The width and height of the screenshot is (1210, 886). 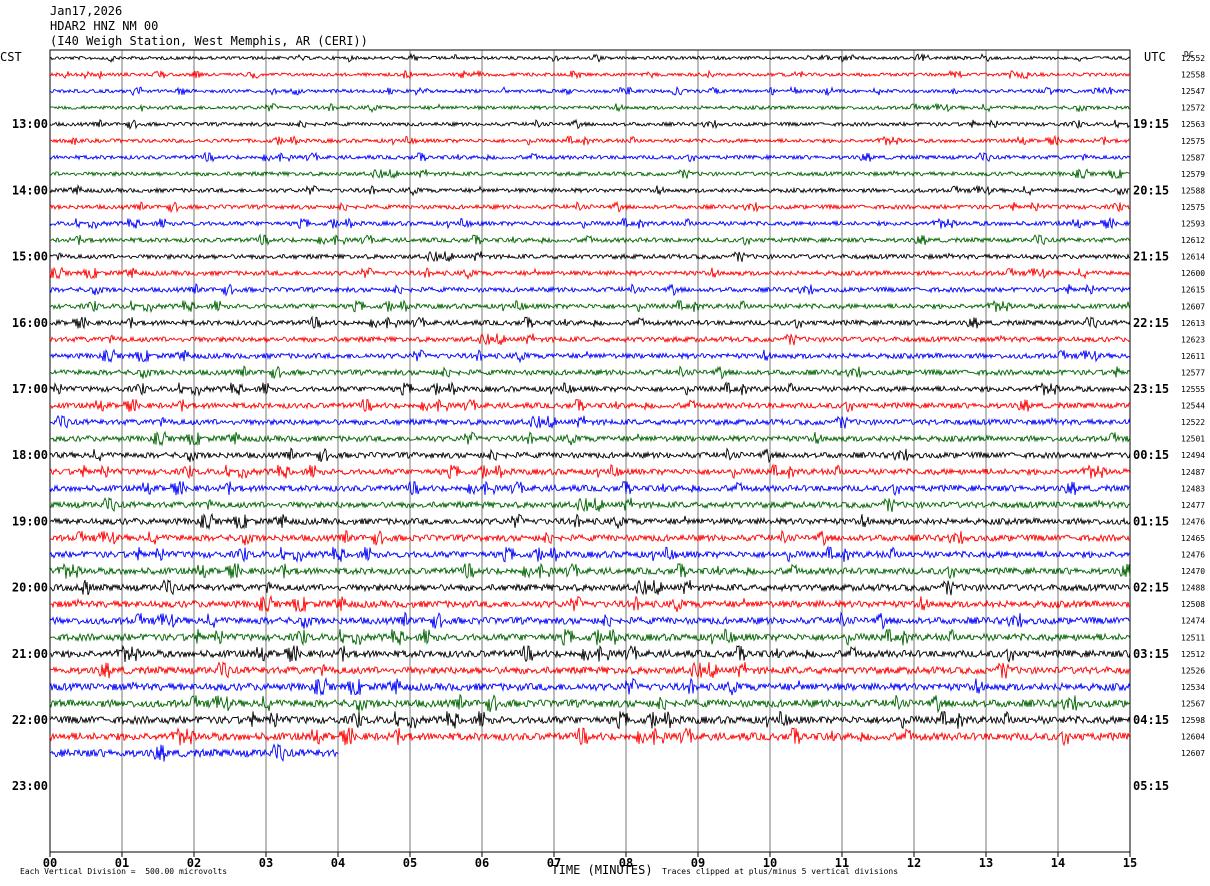 What do you see at coordinates (1151, 190) in the screenshot?
I see `utc-time-label: 20:15` at bounding box center [1151, 190].